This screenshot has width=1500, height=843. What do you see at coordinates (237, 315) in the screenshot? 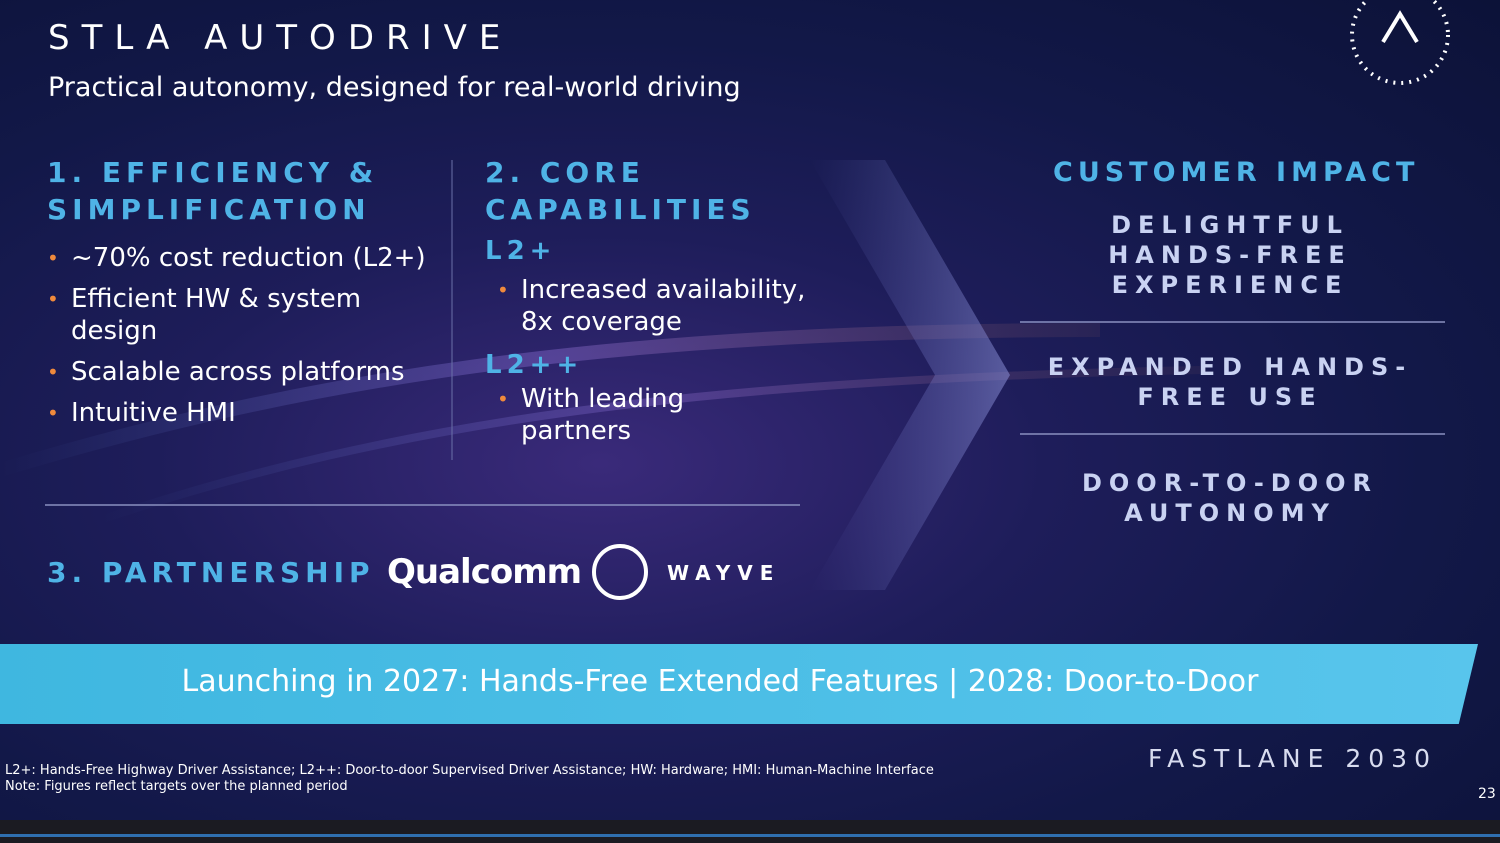
I see `bullet: Efficient HW & system design` at bounding box center [237, 315].